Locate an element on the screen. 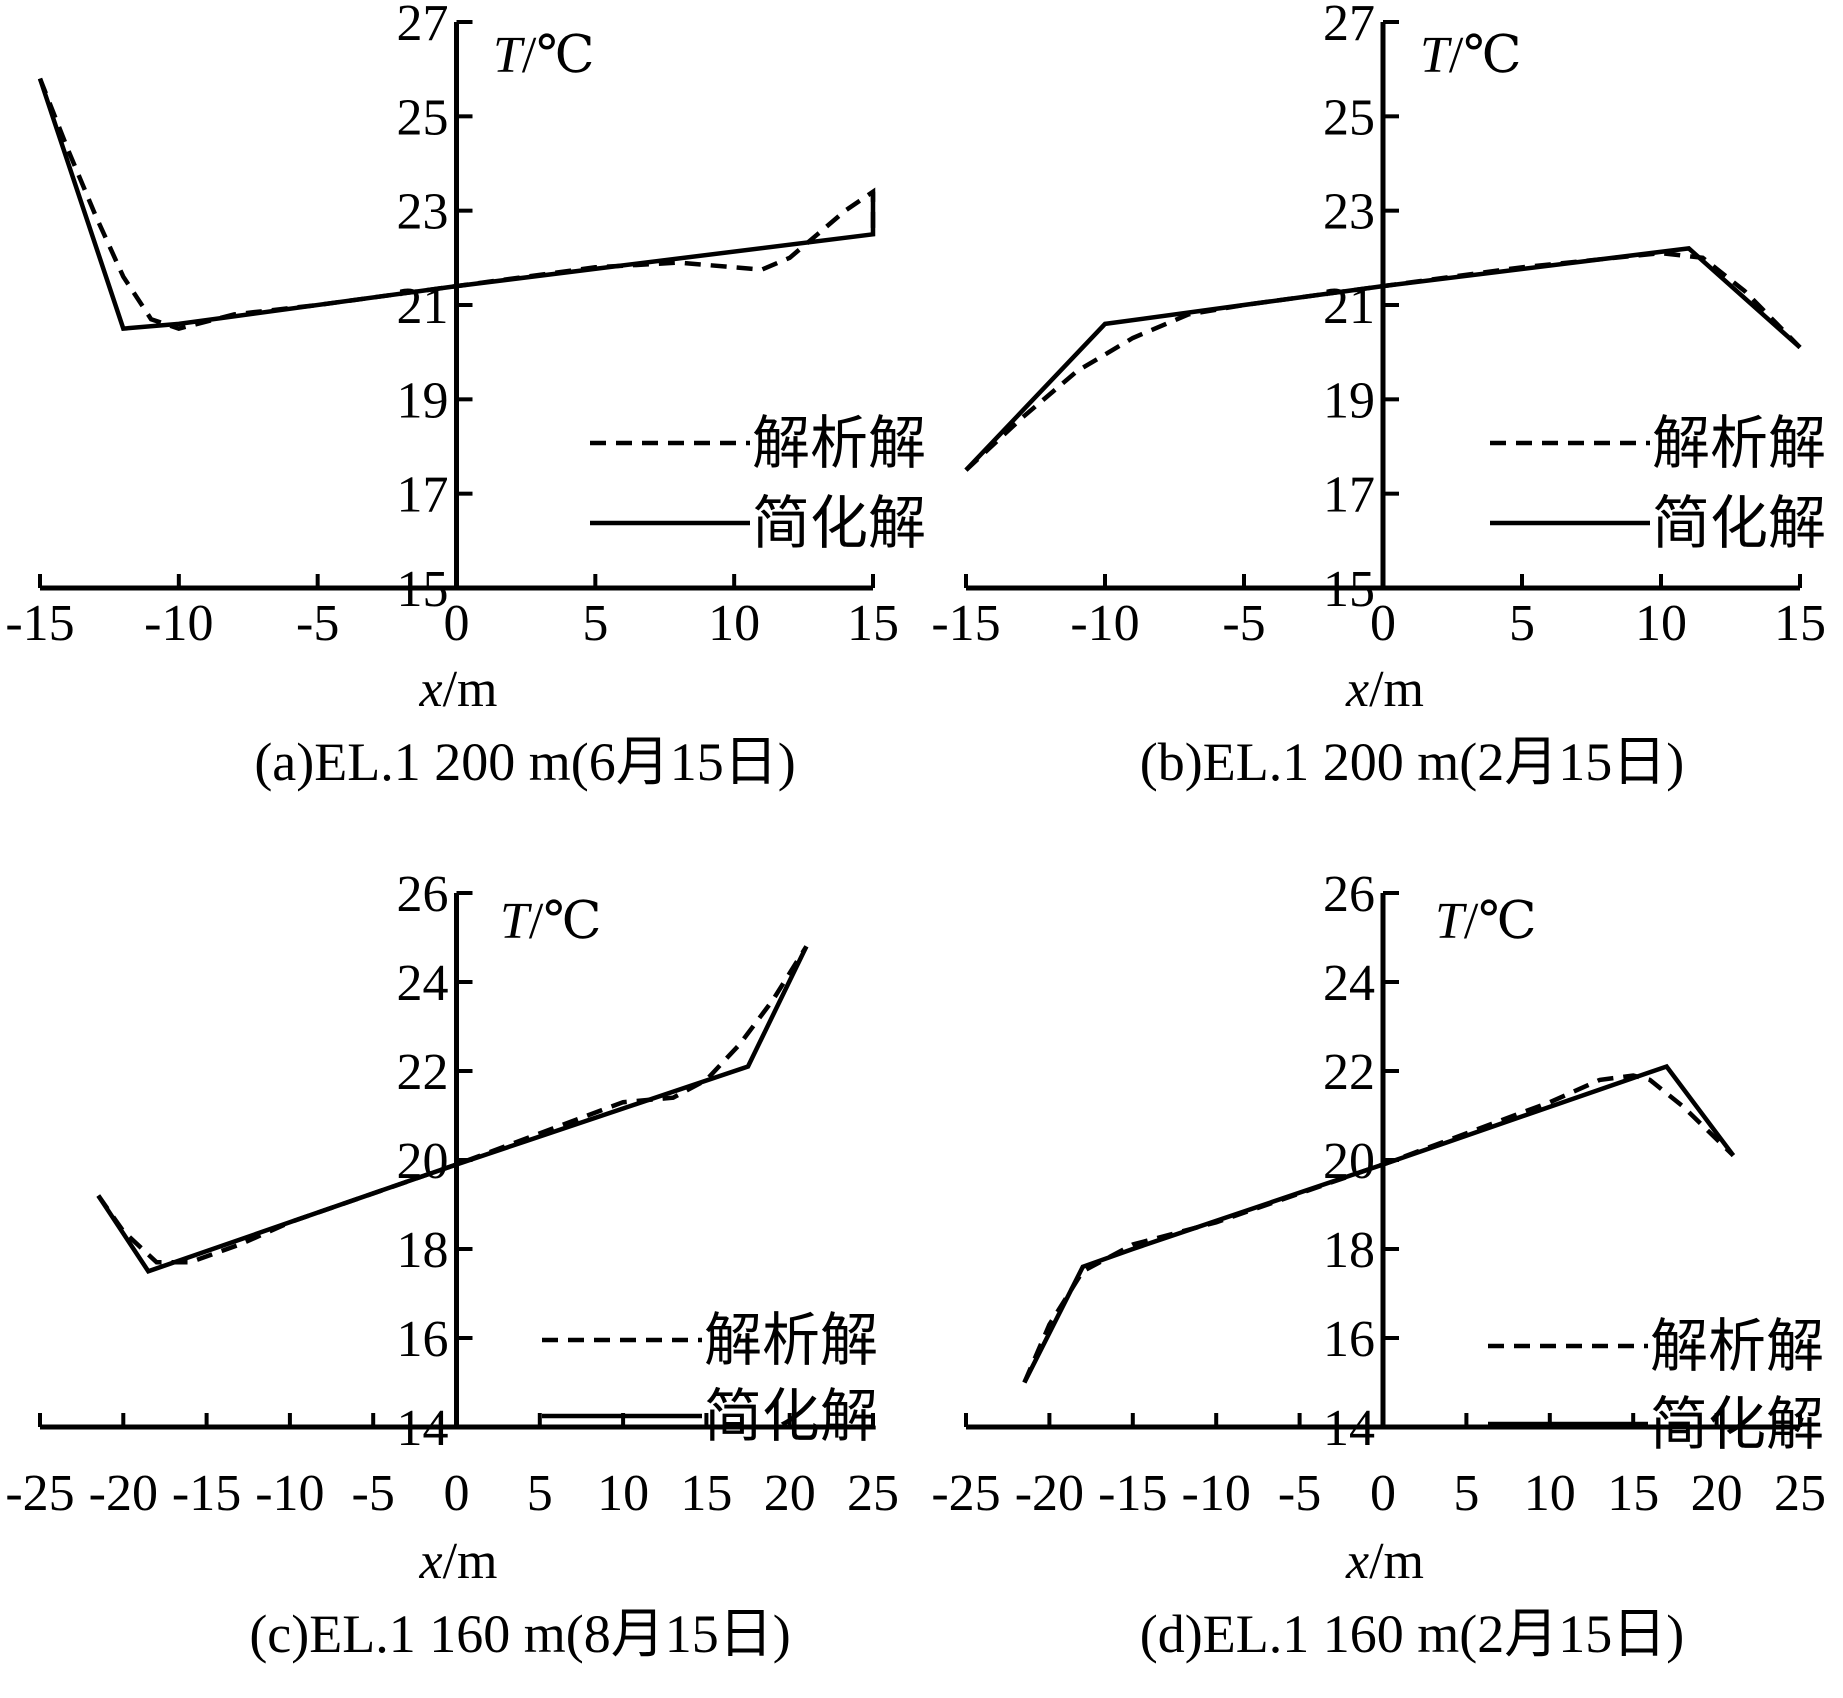 The image size is (1843, 1698). chart-caption: (d)EL.1 160 m(2月15日) is located at coordinates (1412, 1634).